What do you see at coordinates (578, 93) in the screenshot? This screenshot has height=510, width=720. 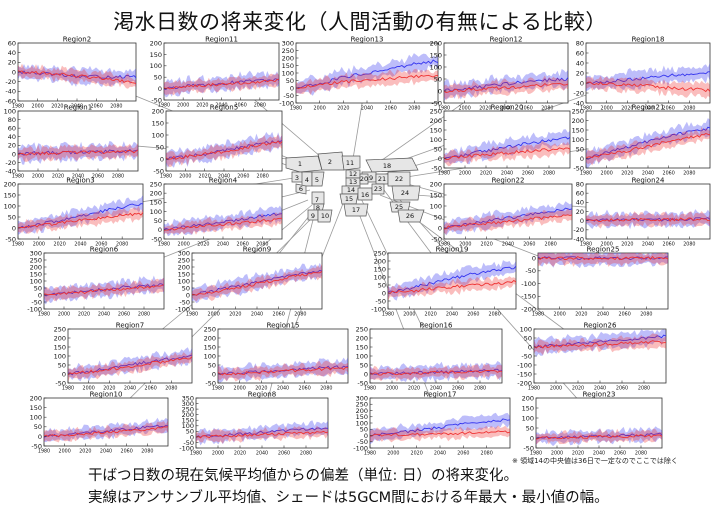 I see `y-tick-label: -20` at bounding box center [578, 93].